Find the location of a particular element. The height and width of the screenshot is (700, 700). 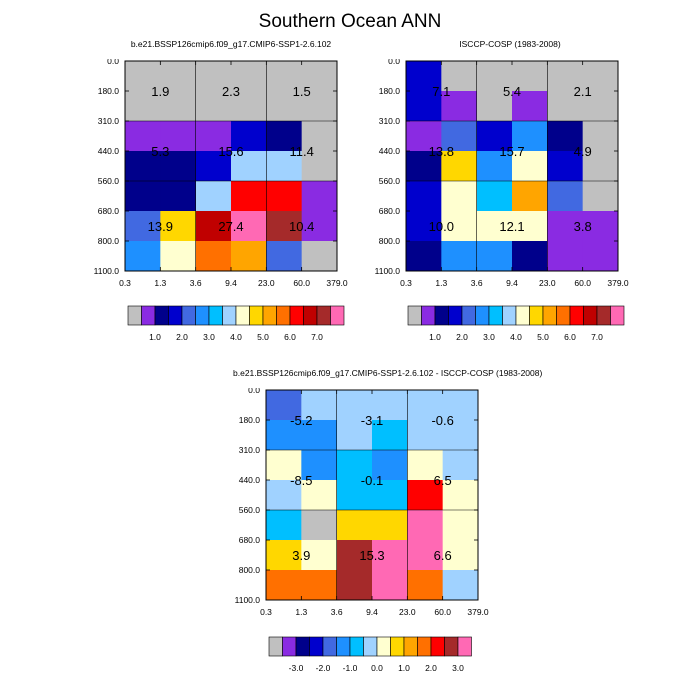

y-tick-label: 800.0 is located at coordinates (109, 241).